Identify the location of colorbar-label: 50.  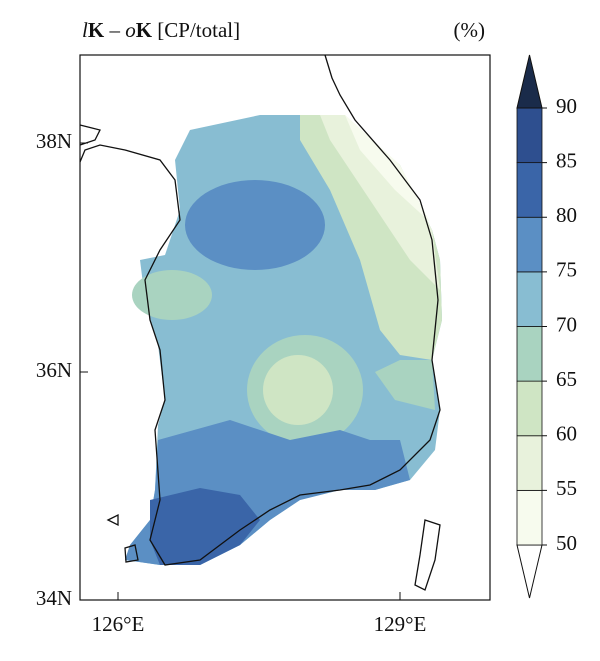
(566, 543).